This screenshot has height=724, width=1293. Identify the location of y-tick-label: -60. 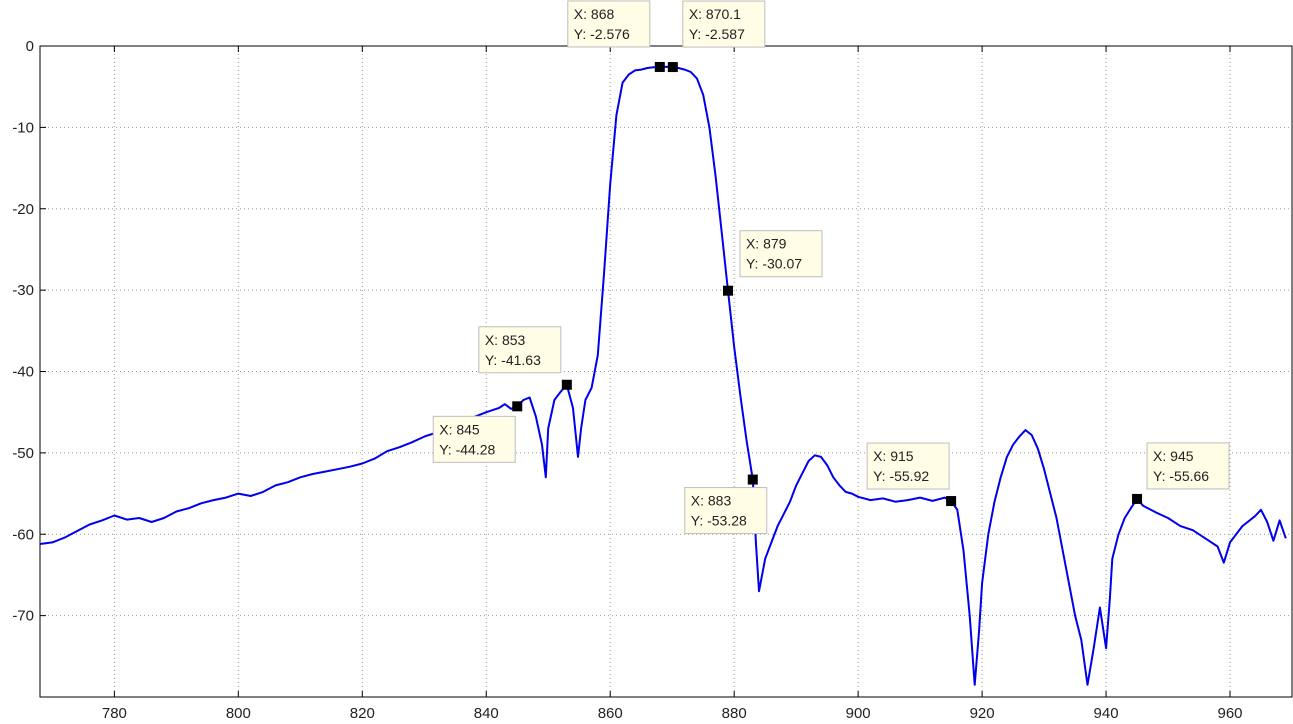
(23, 534).